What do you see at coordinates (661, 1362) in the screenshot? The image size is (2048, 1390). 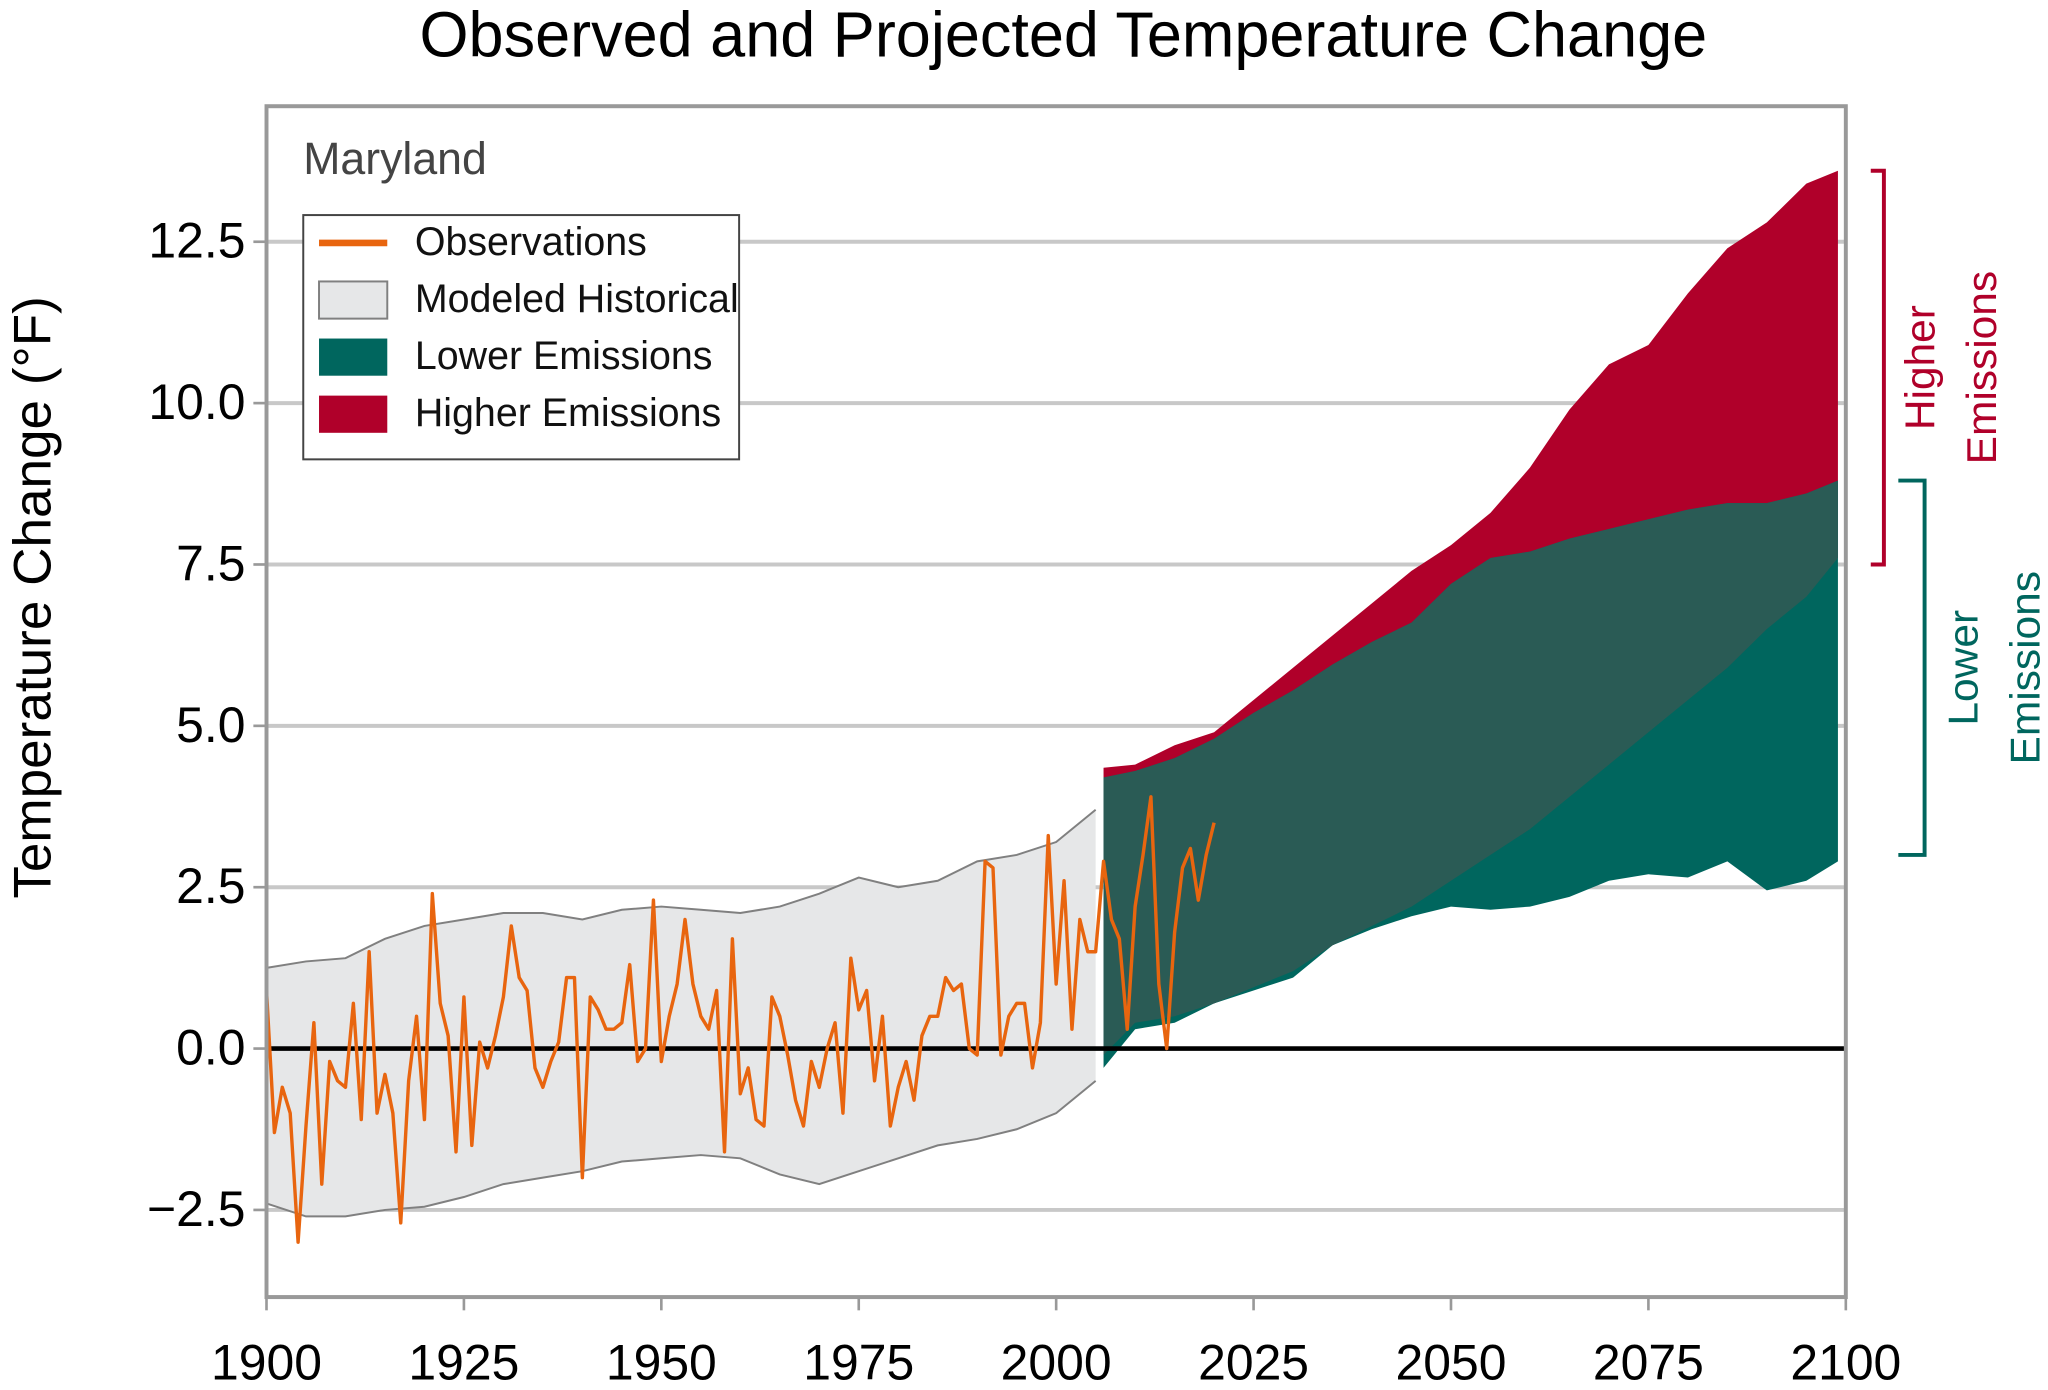 I see `x-tick-label: 1950` at bounding box center [661, 1362].